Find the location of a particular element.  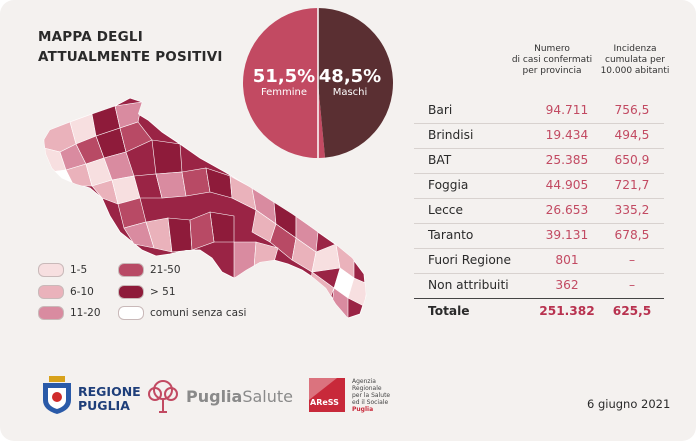

legend-item: 11-20 is located at coordinates (69, 313).